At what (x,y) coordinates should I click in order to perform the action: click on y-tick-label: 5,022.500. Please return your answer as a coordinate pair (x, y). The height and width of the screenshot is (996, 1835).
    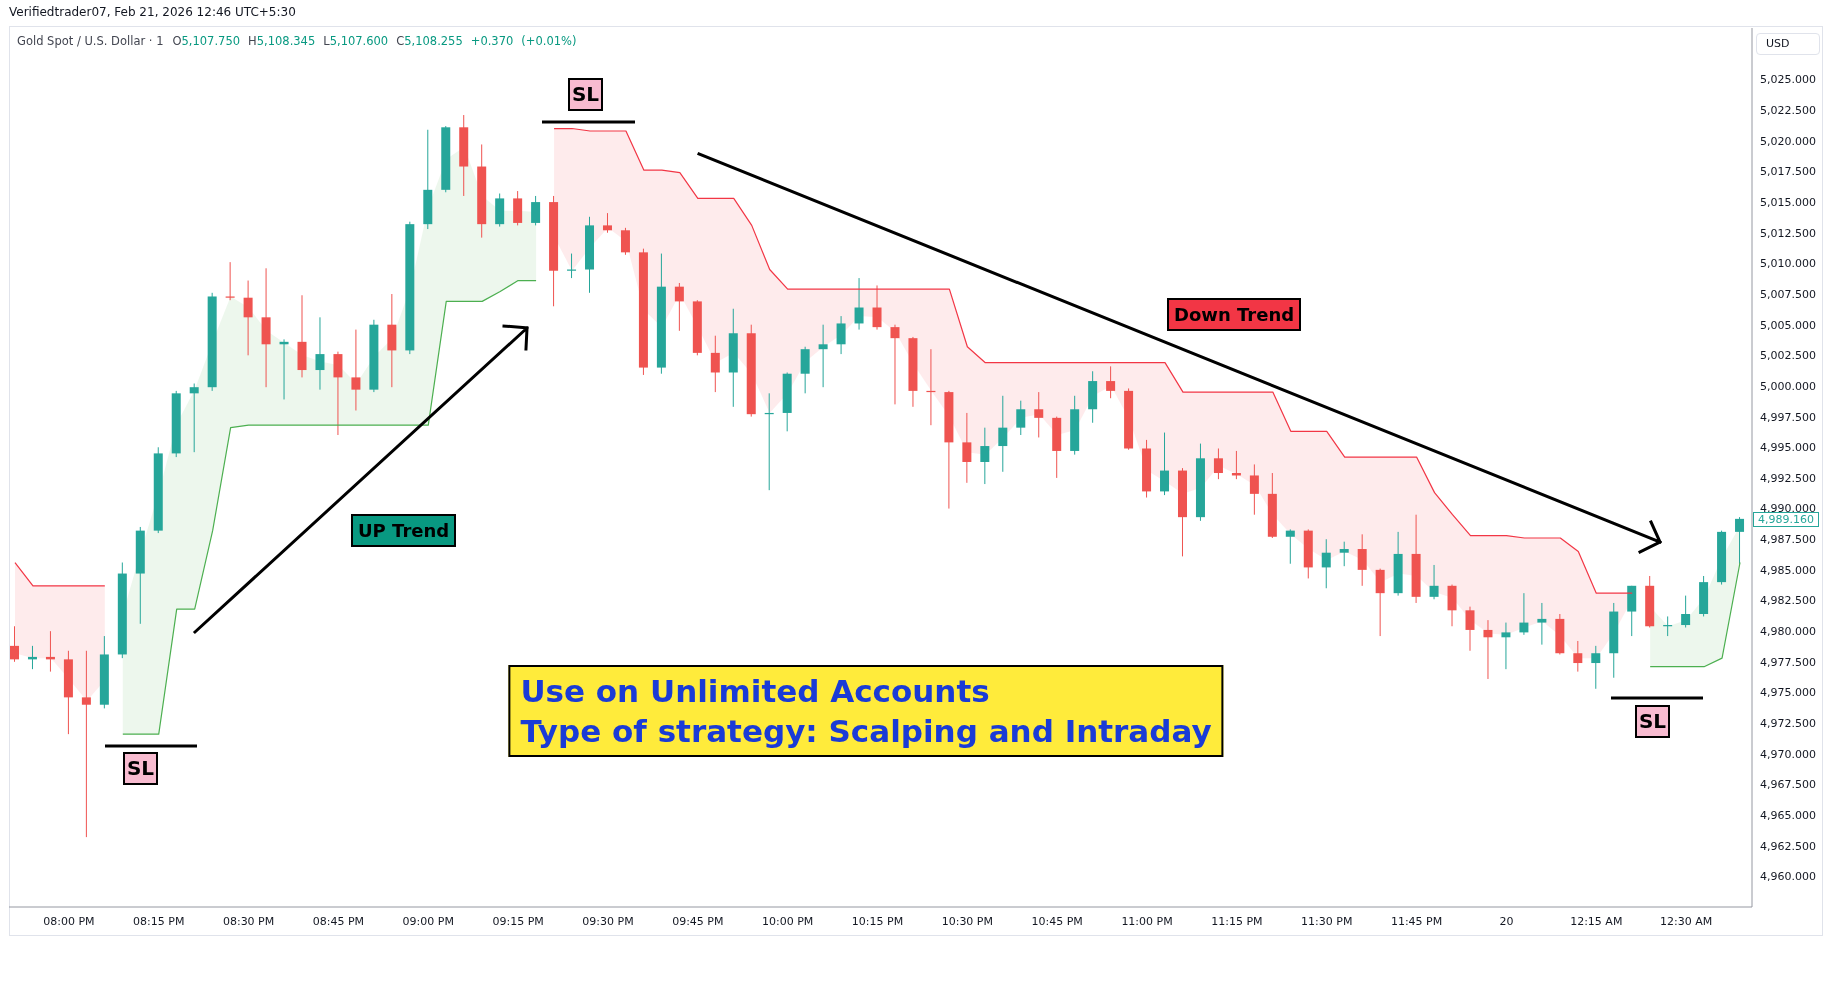
    Looking at the image, I should click on (1788, 111).